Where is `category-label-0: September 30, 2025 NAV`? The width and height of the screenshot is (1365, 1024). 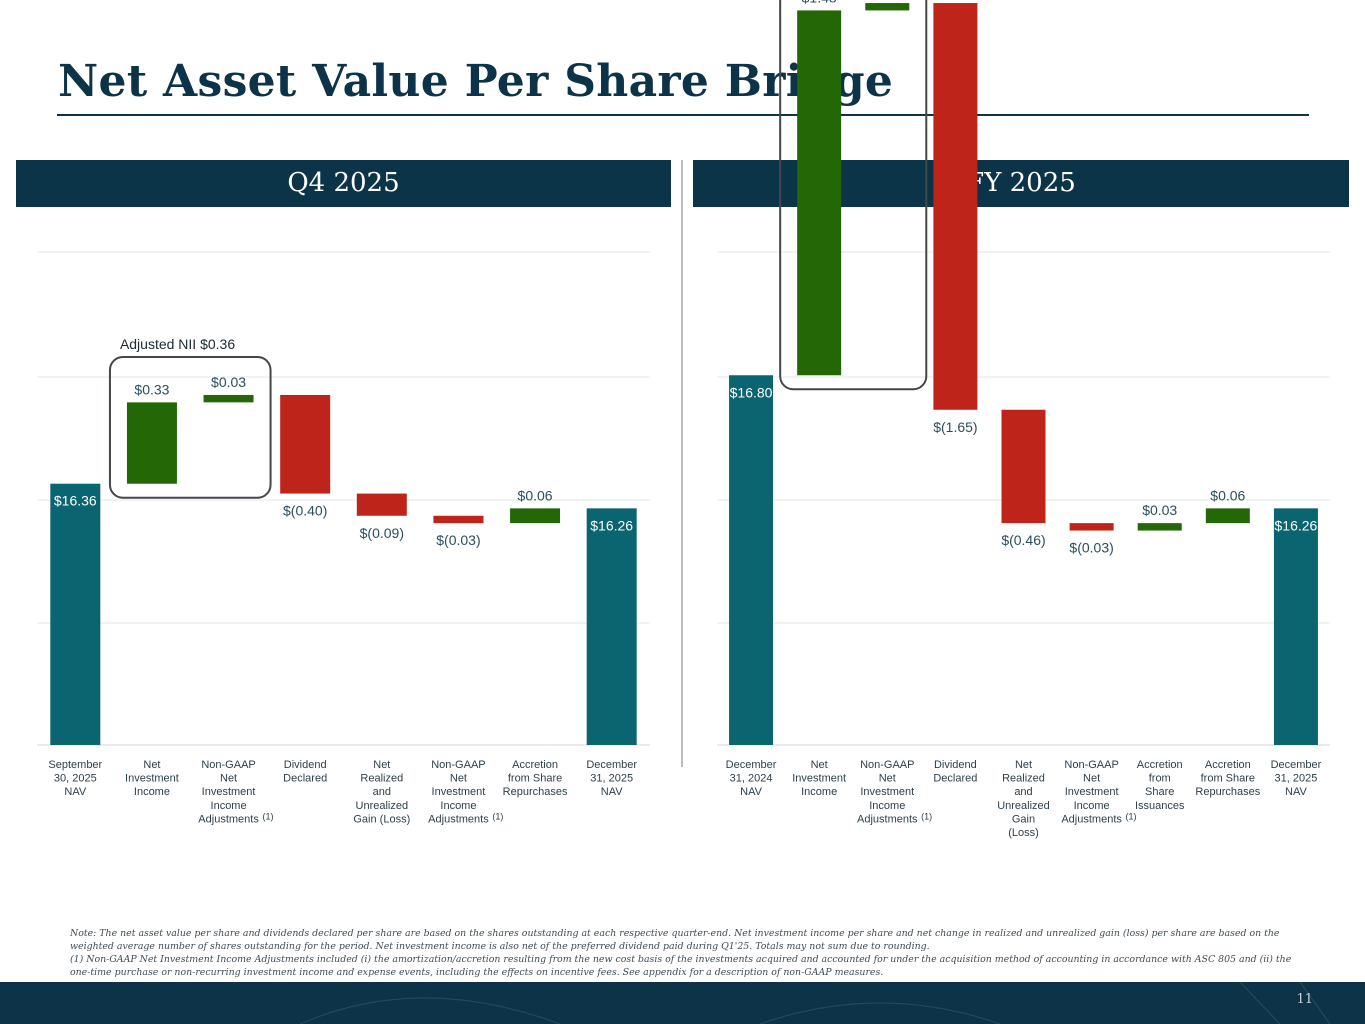
category-label-0: September 30, 2025 NAV is located at coordinates (75, 778).